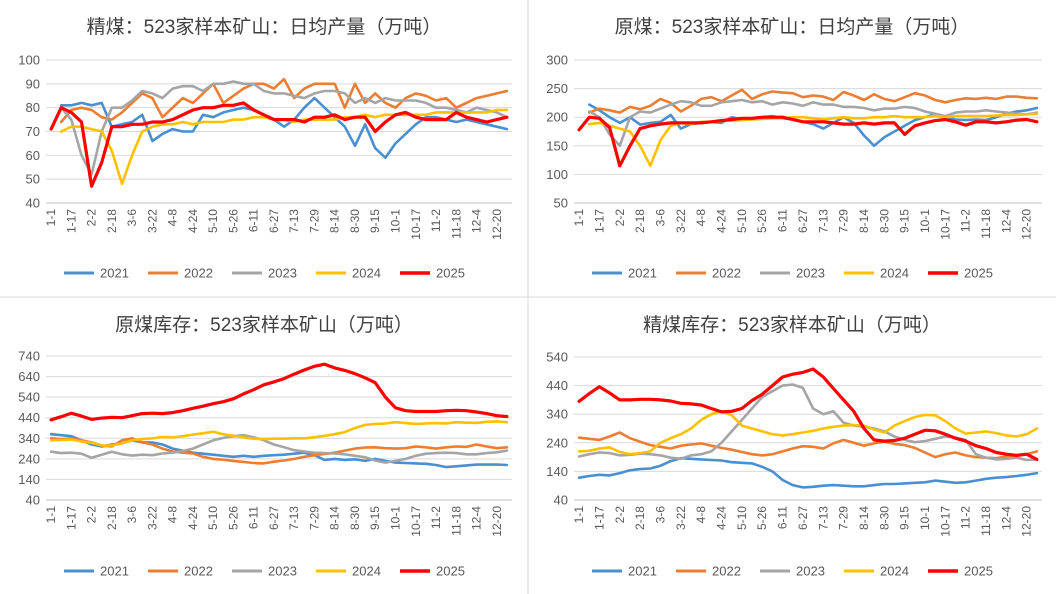  What do you see at coordinates (557, 471) in the screenshot?
I see `y-tick-label: 140` at bounding box center [557, 471].